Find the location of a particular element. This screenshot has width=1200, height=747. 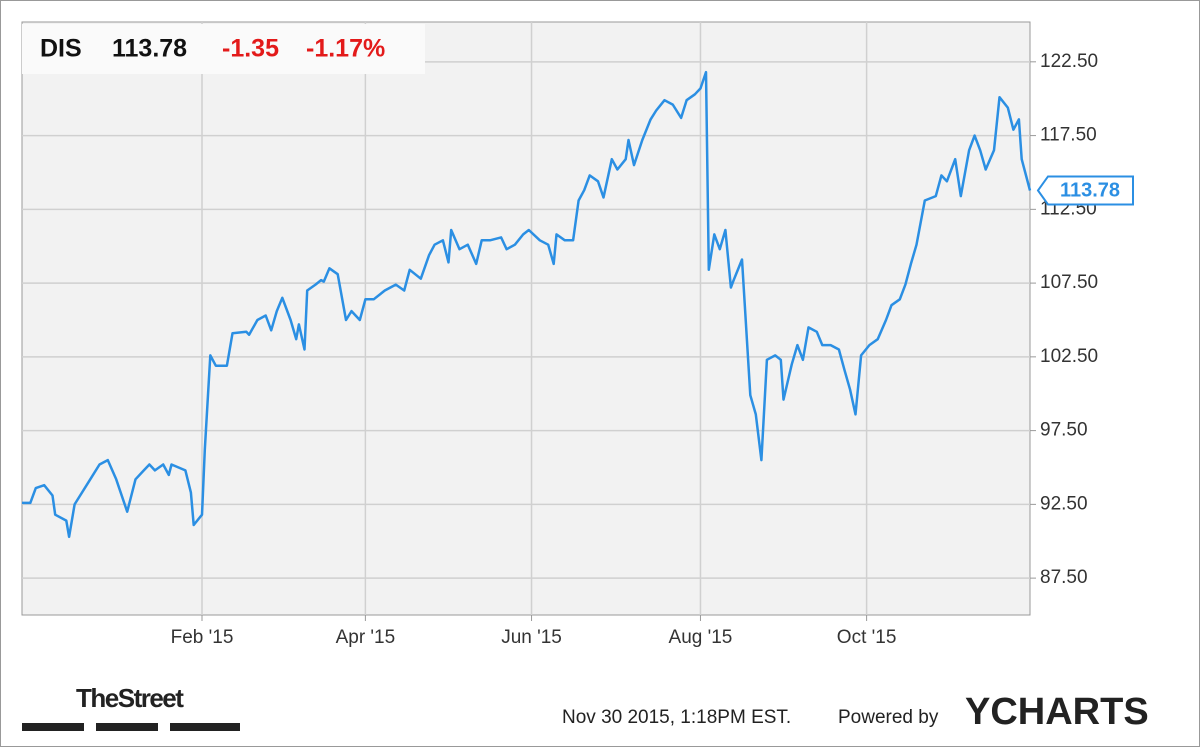

y-tick-label: 117.50 is located at coordinates (1068, 135).